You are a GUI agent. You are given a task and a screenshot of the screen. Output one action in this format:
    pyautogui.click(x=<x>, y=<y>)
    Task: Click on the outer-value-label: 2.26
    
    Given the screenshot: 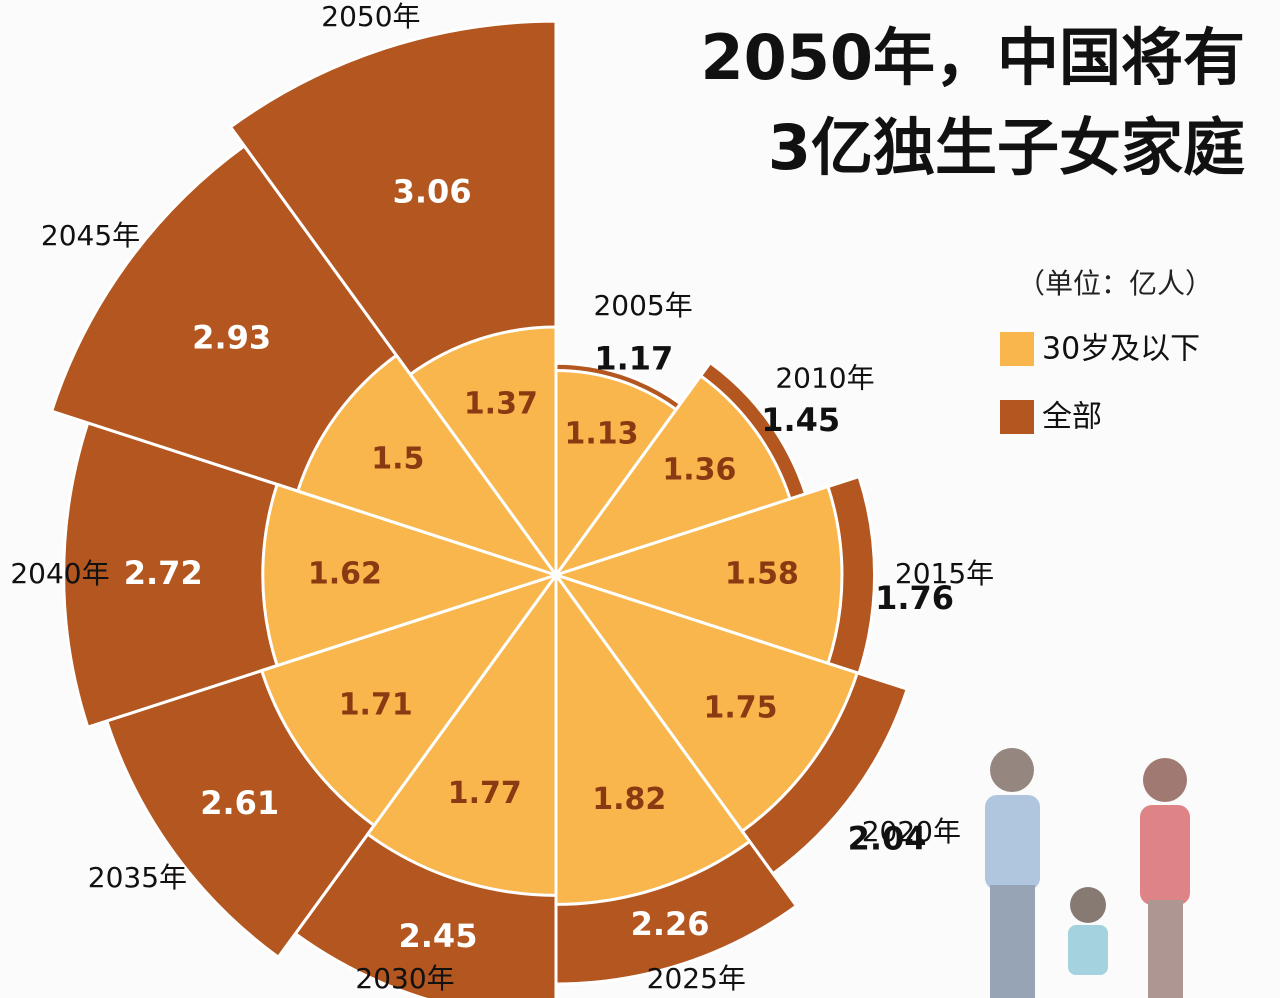 What is the action you would take?
    pyautogui.click(x=670, y=924)
    